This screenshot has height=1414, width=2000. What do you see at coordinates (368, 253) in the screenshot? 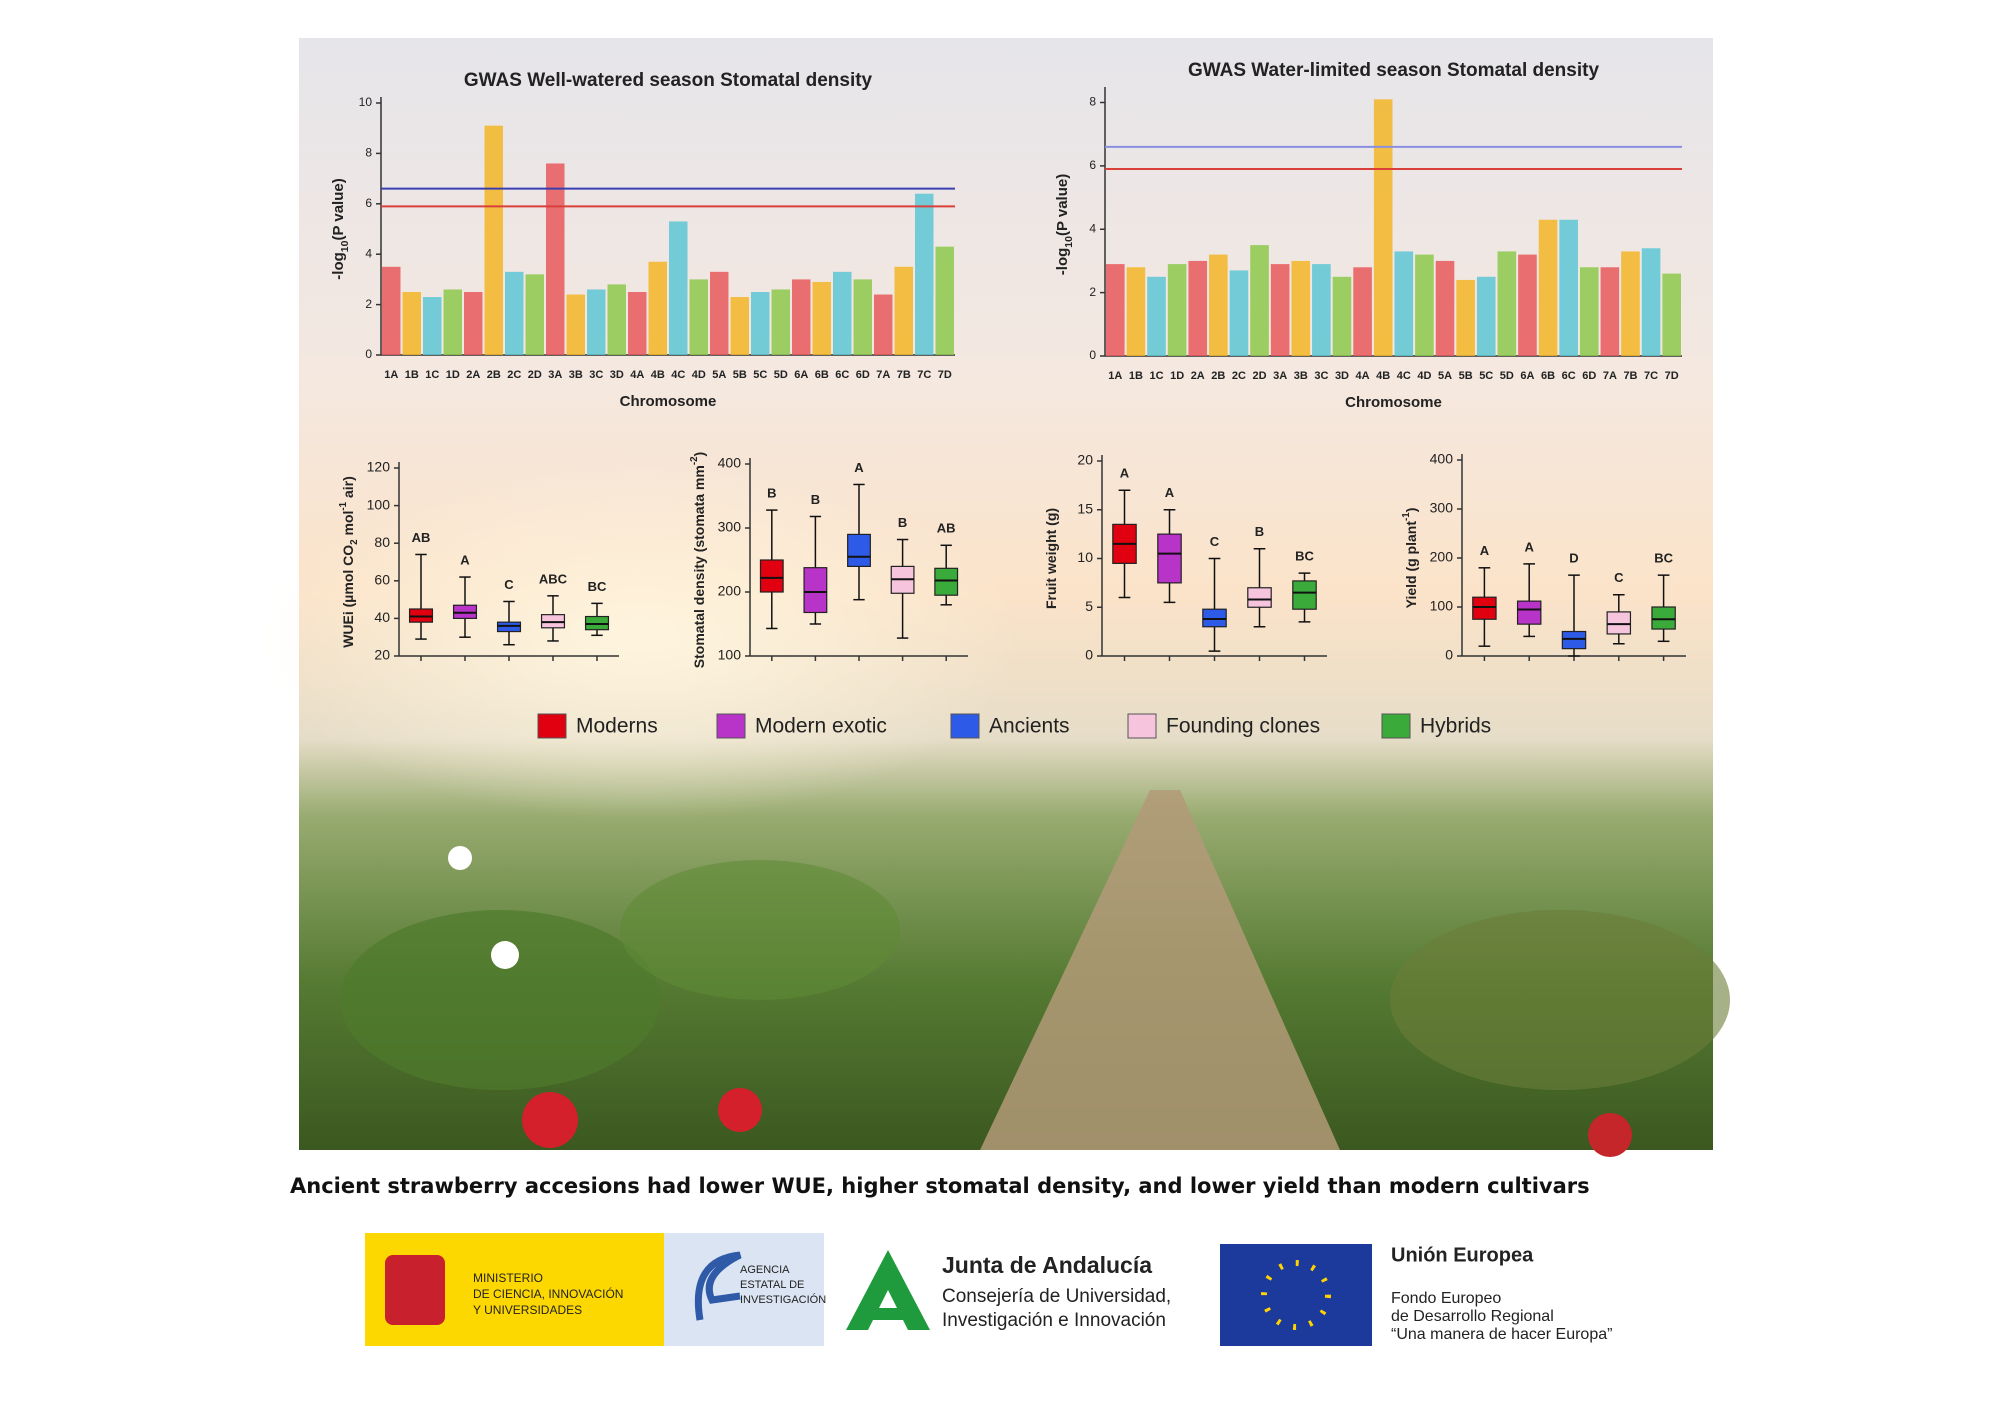
I see `y-tick-label: 4` at bounding box center [368, 253].